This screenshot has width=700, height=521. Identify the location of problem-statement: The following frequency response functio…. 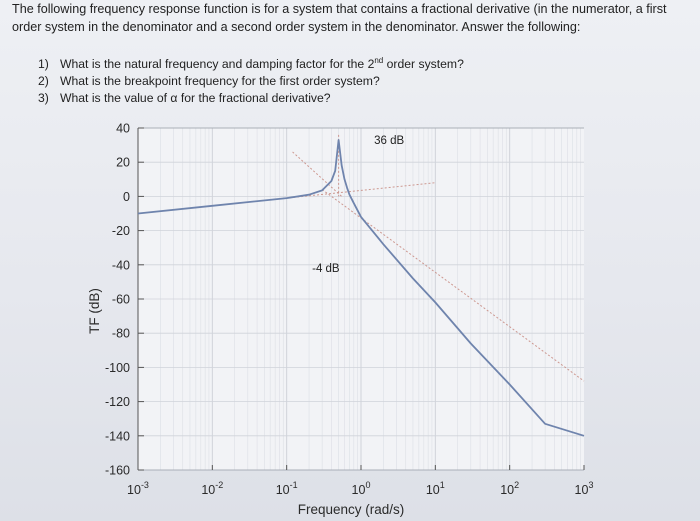
(354, 18).